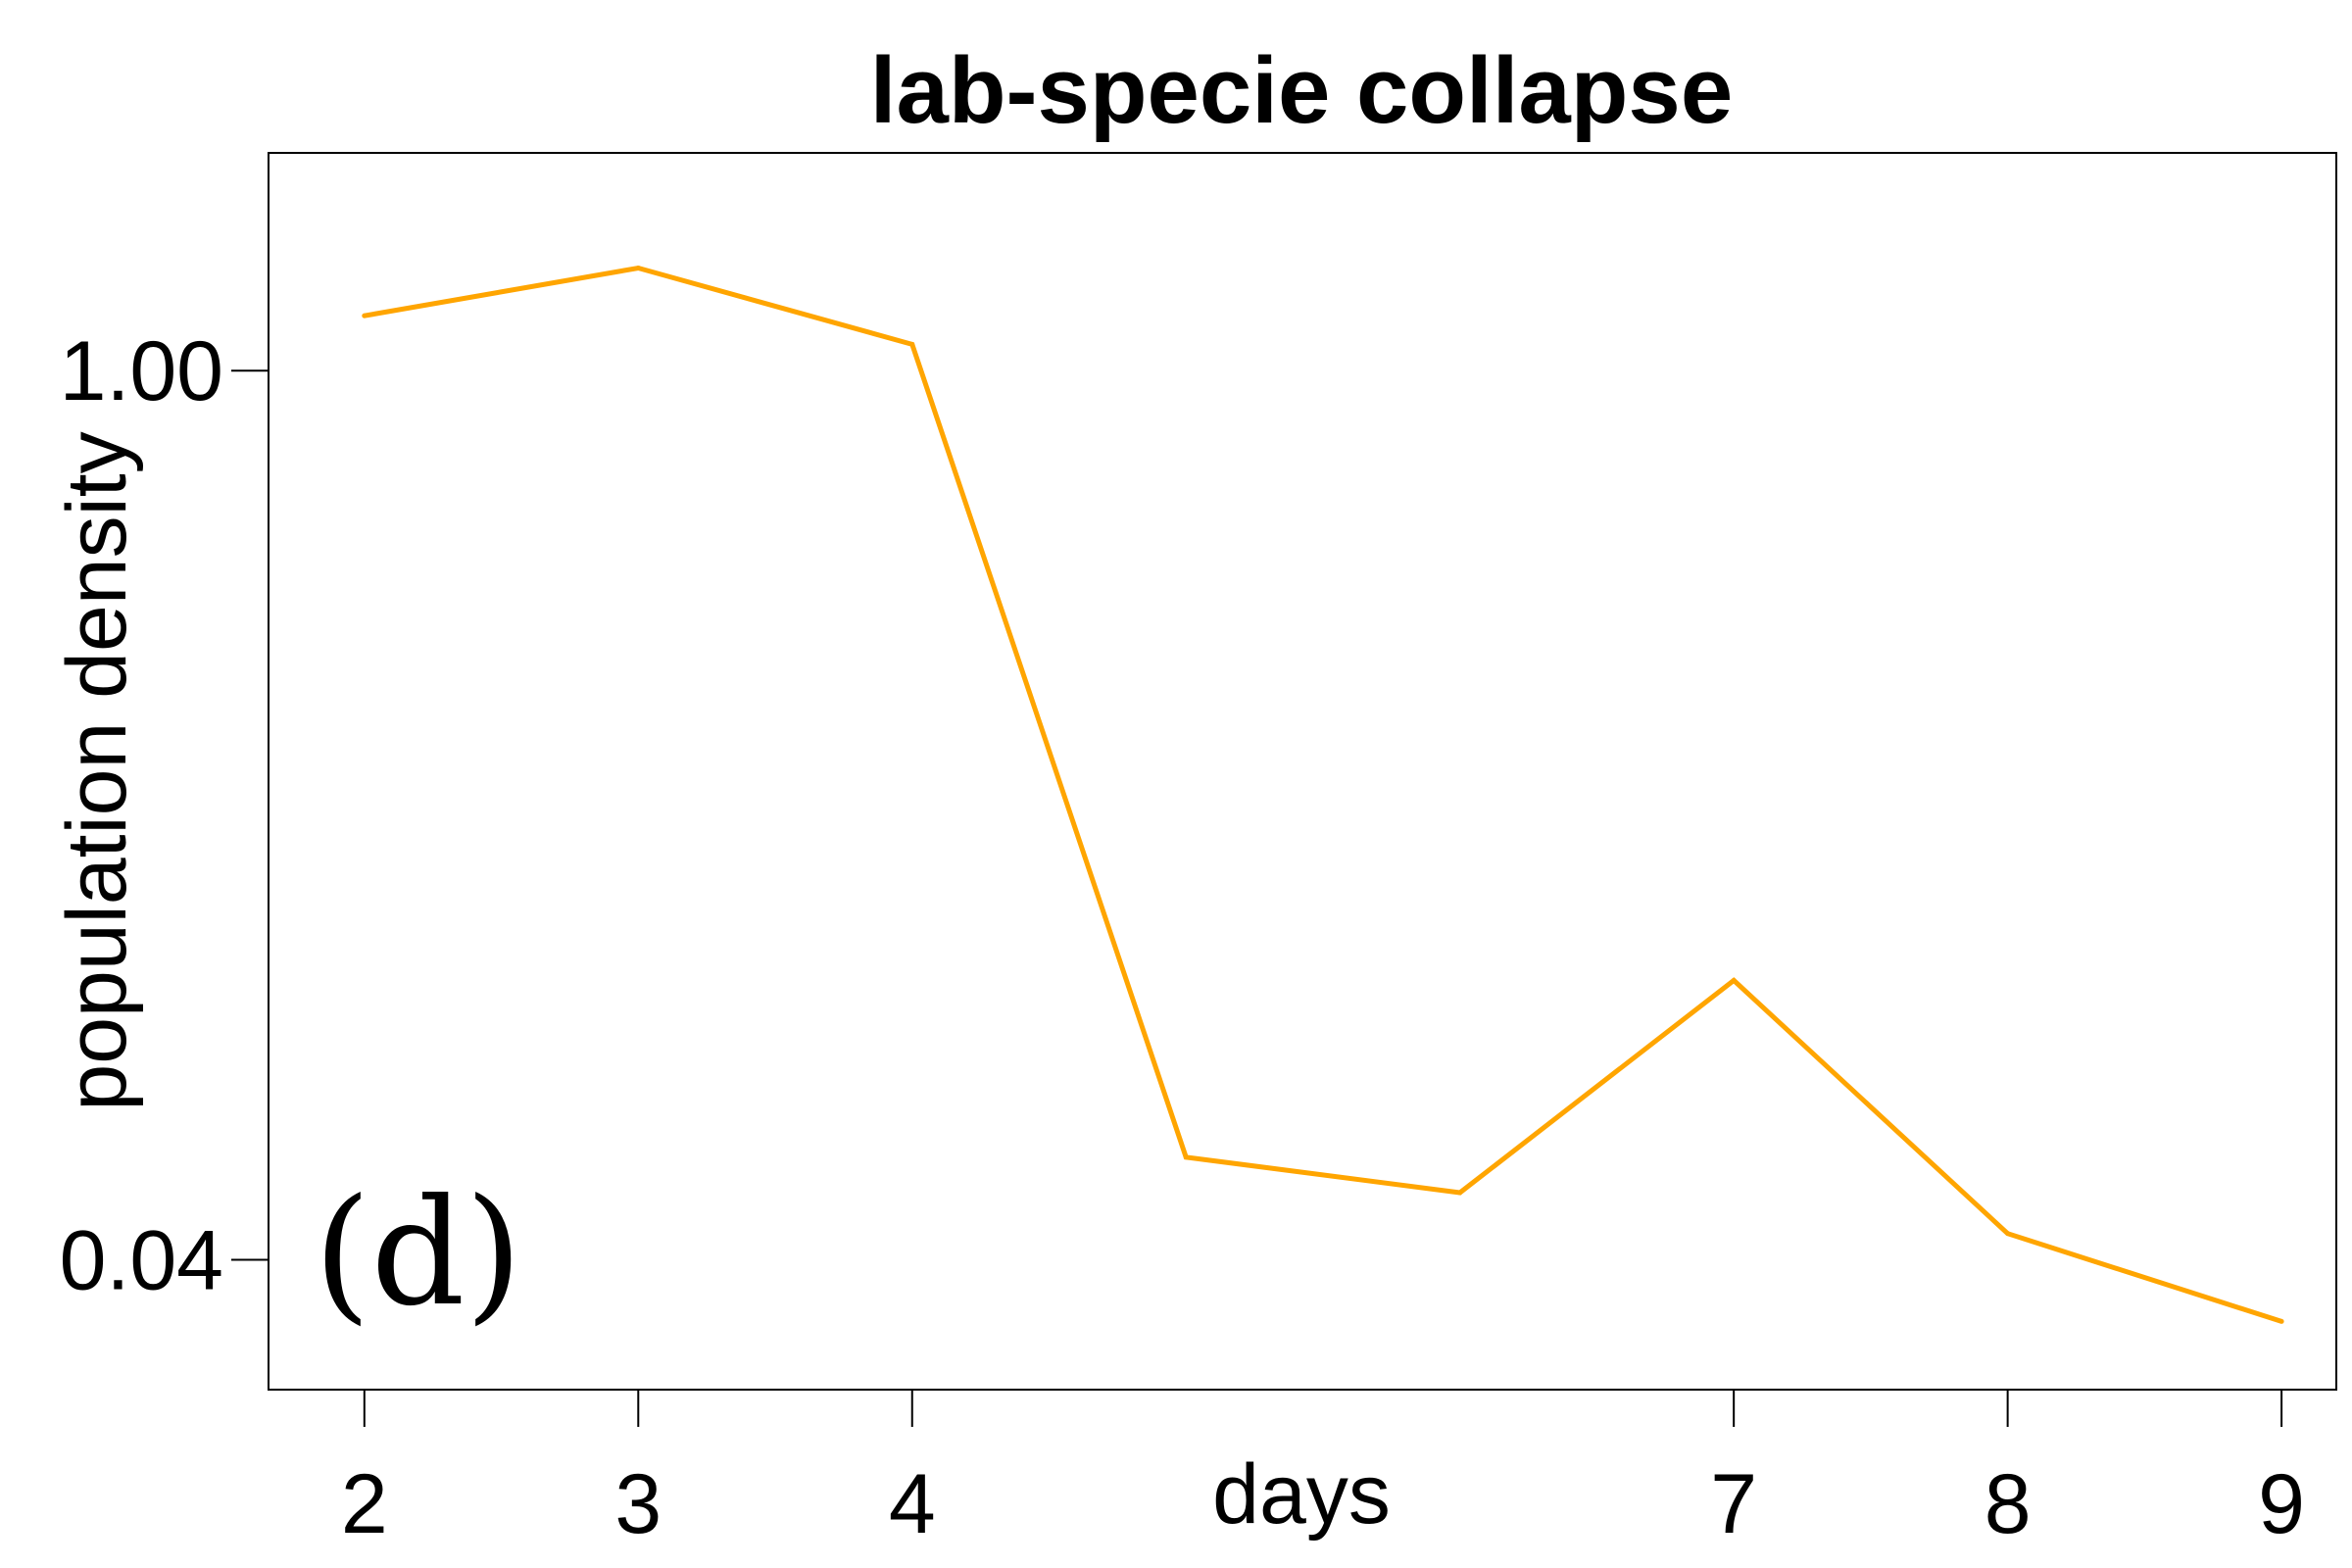 This screenshot has height=1568, width=2352. What do you see at coordinates (141, 371) in the screenshot?
I see `y-tick-label: 1.00` at bounding box center [141, 371].